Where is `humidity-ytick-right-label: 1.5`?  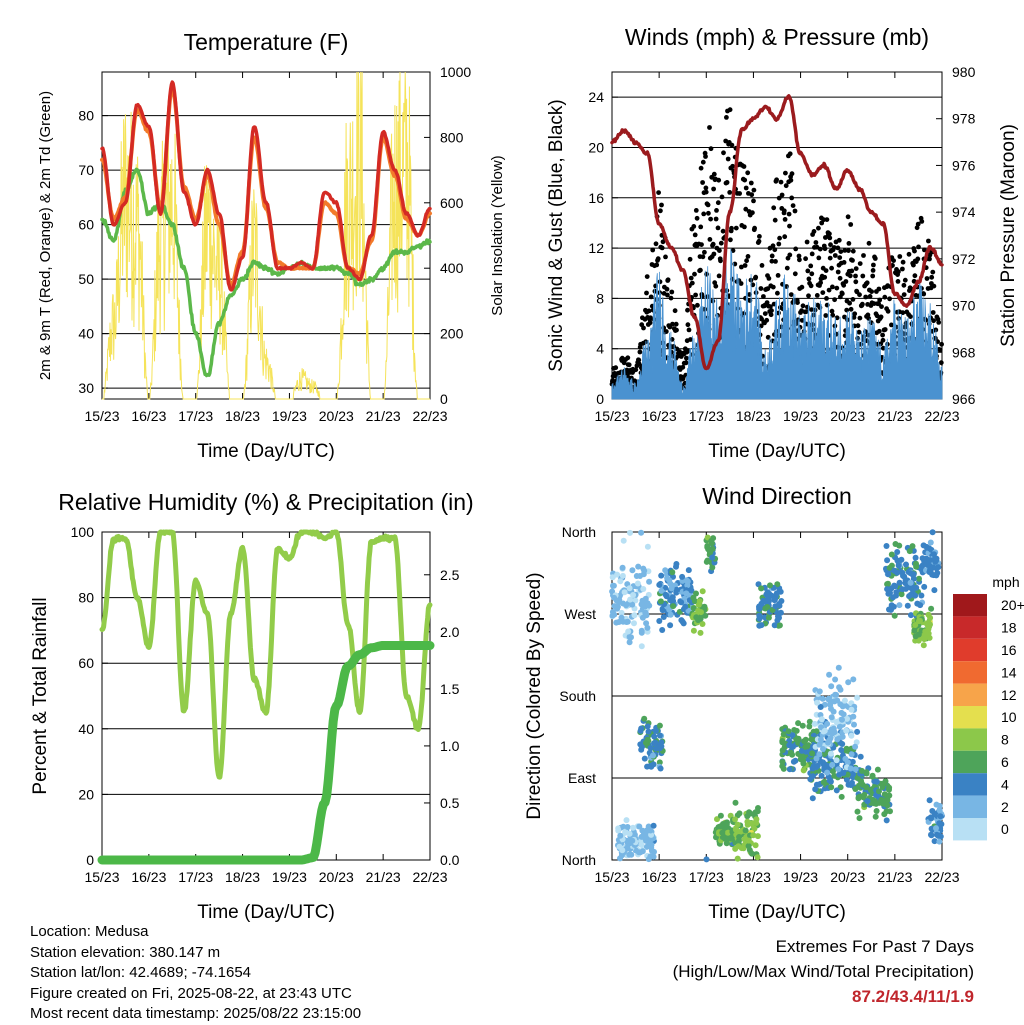
humidity-ytick-right-label: 1.5 is located at coordinates (450, 689).